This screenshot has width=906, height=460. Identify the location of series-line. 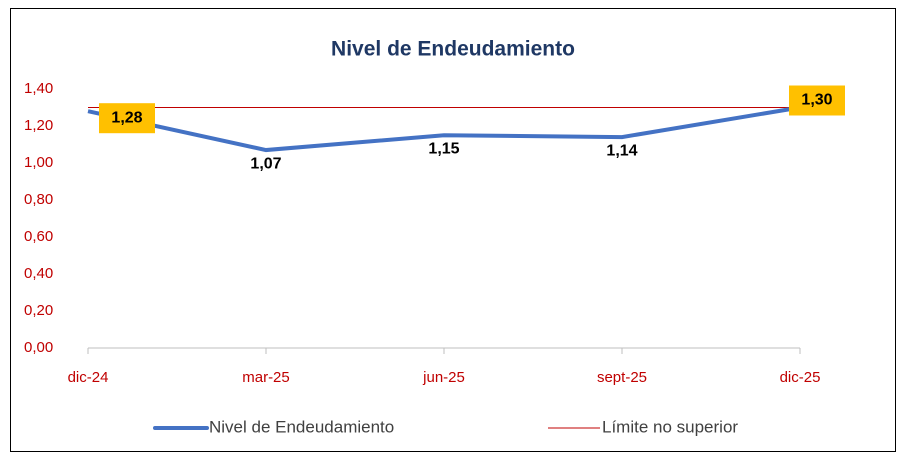
(444, 129).